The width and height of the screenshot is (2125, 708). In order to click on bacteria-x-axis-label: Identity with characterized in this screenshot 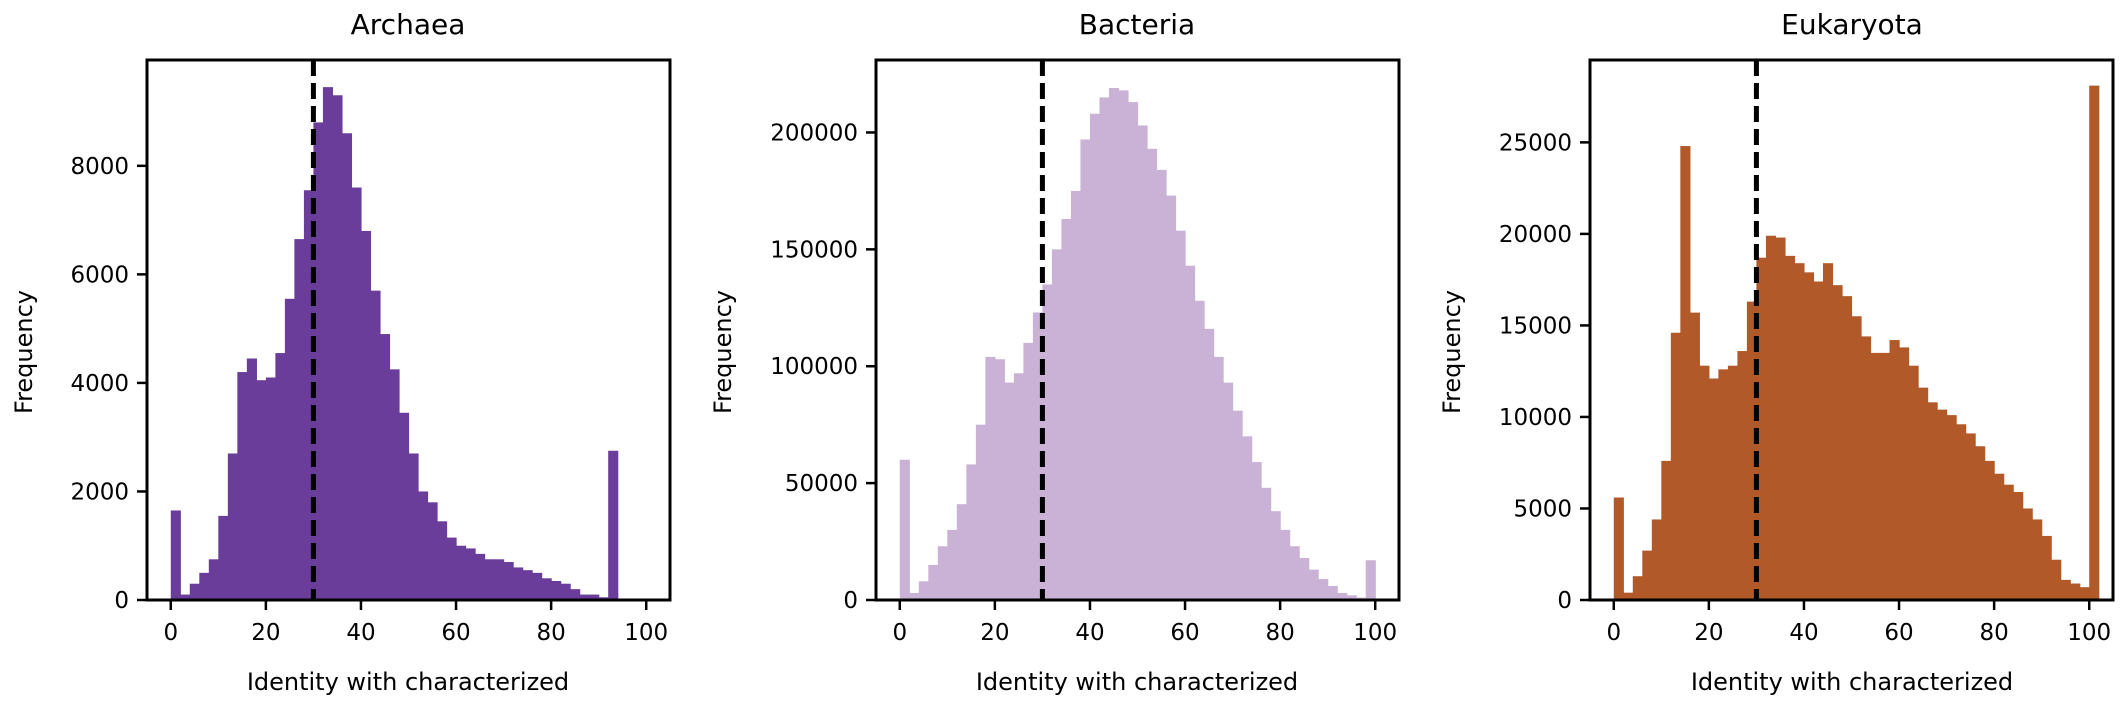, I will do `click(1137, 682)`.